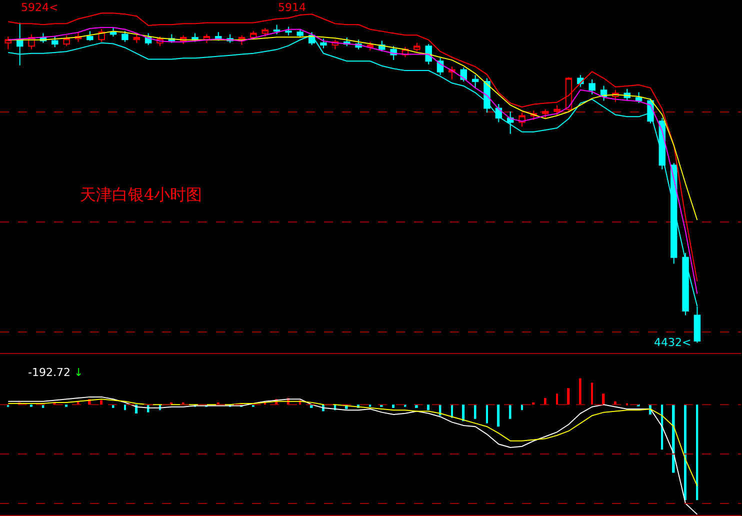 Image resolution: width=742 pixels, height=516 pixels. Describe the element at coordinates (292, 7) in the screenshot. I see `annotation: 5914` at that location.